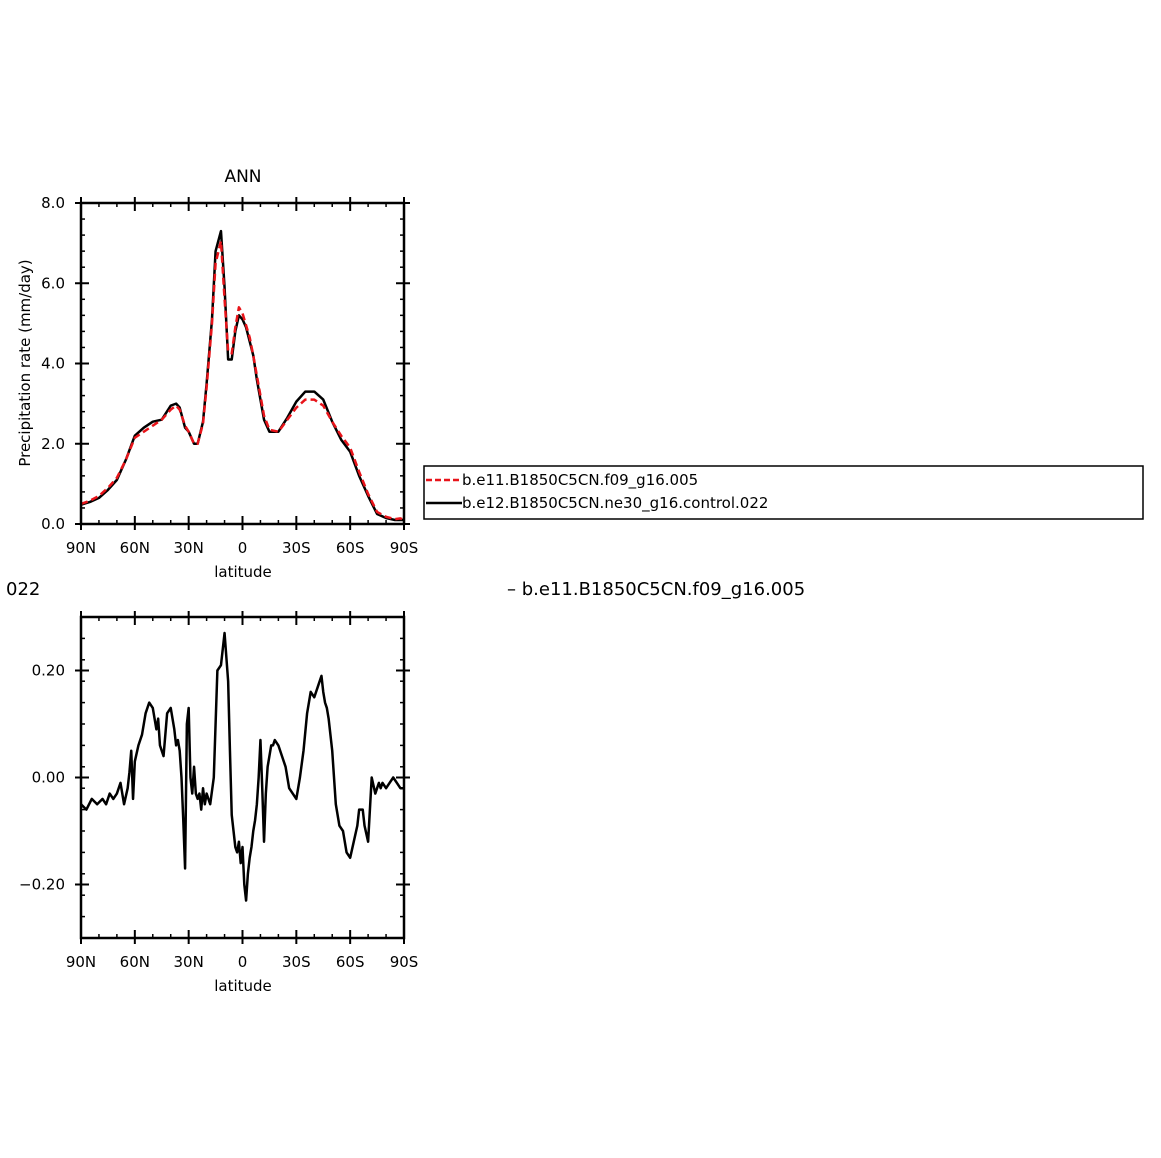  I want to click on tick-group: 90N 60N 30N 0 30S 60S 90S 0.0 2.0 4.0 6.0 8.0, so click(229, 375).